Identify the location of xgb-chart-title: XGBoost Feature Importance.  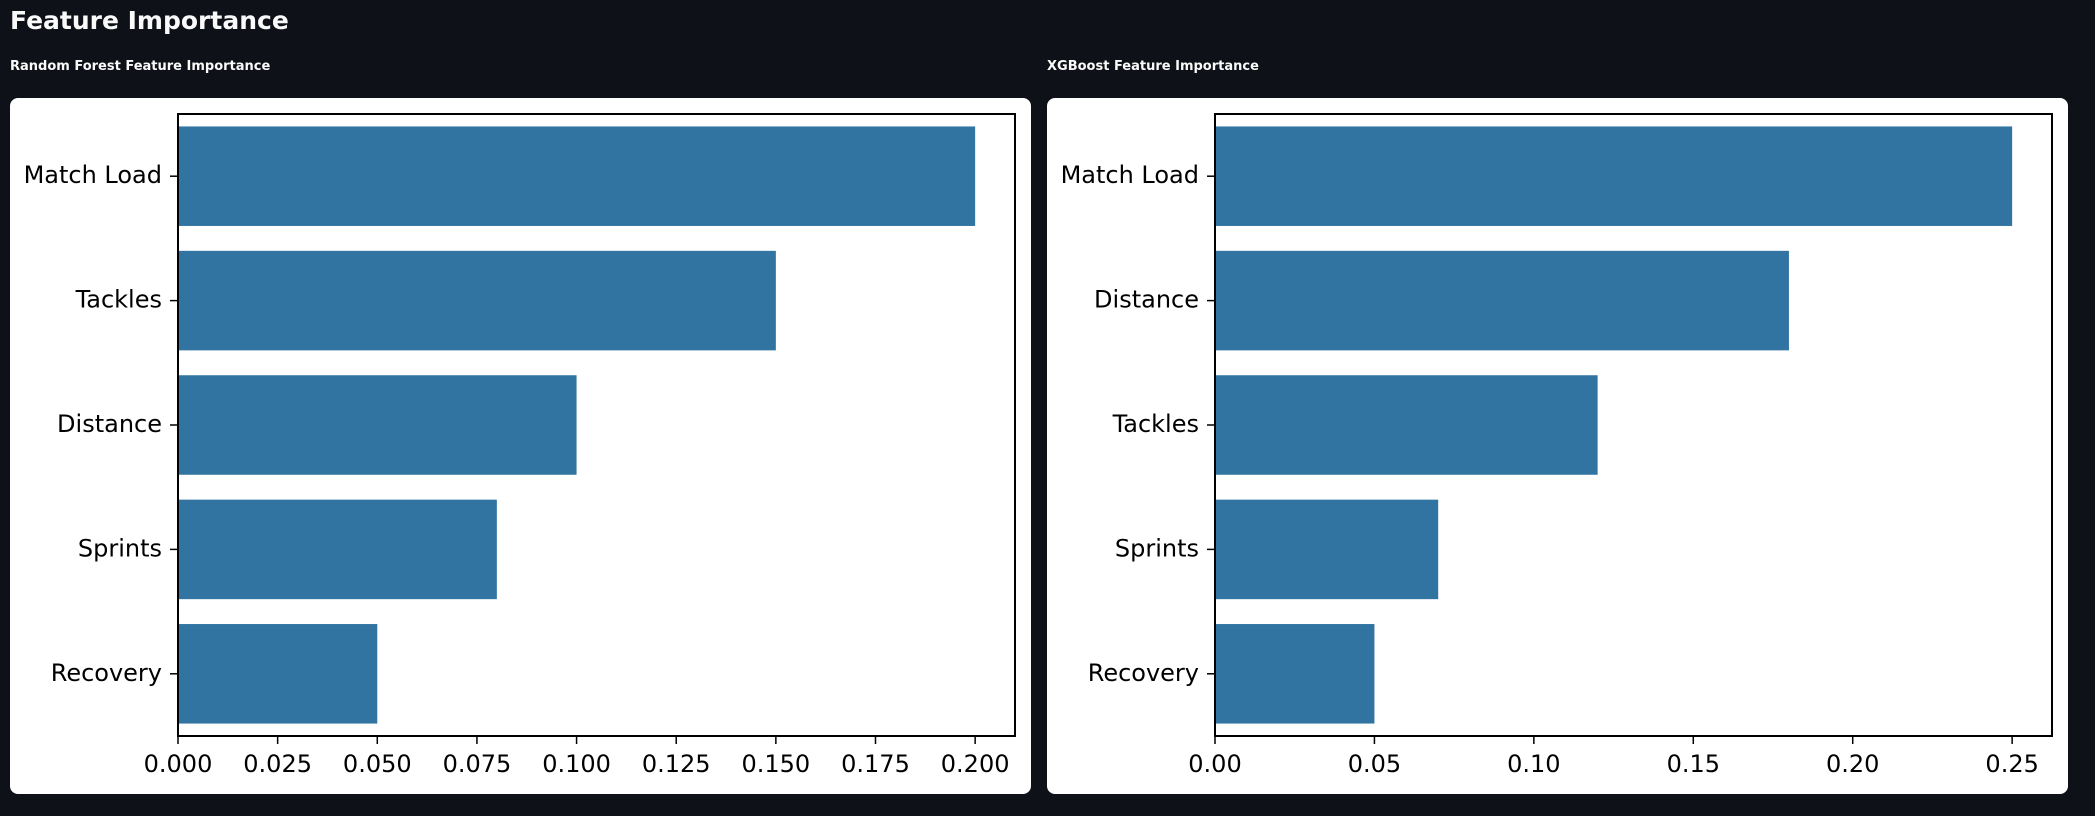
(1153, 66).